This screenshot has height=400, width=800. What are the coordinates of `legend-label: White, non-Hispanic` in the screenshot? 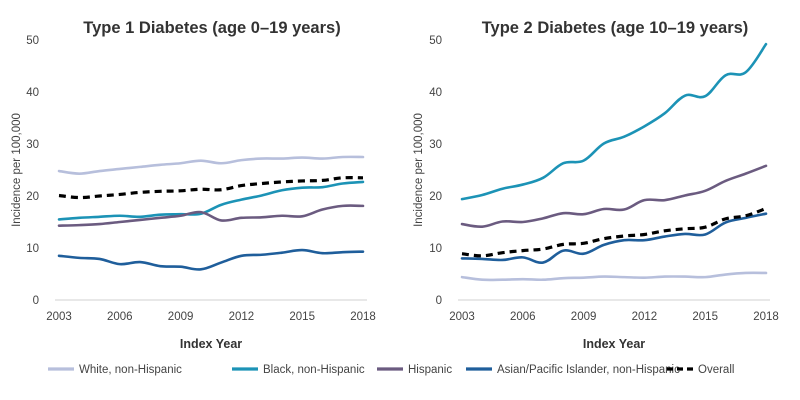 It's located at (130, 370).